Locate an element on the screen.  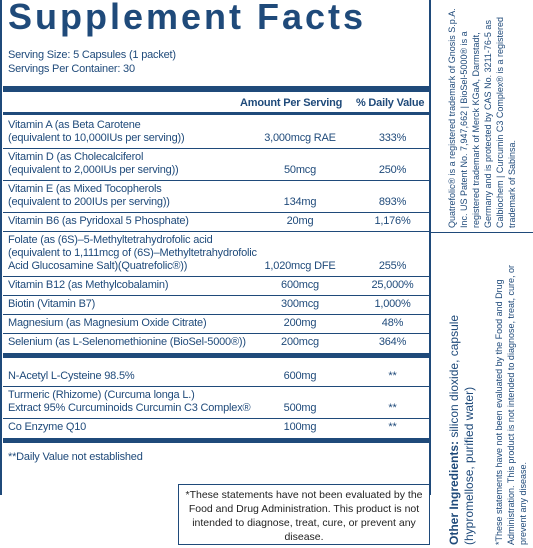
amount: 300mcg is located at coordinates (300, 304).